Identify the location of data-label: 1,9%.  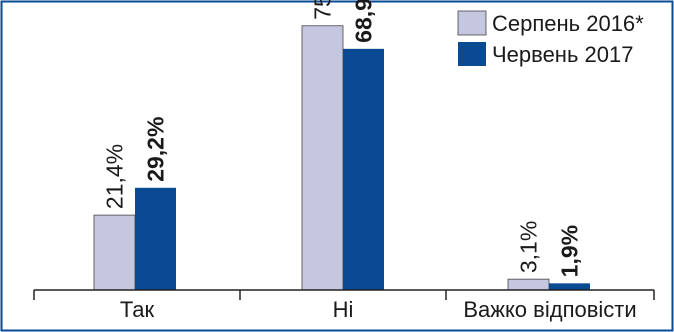
(570, 251).